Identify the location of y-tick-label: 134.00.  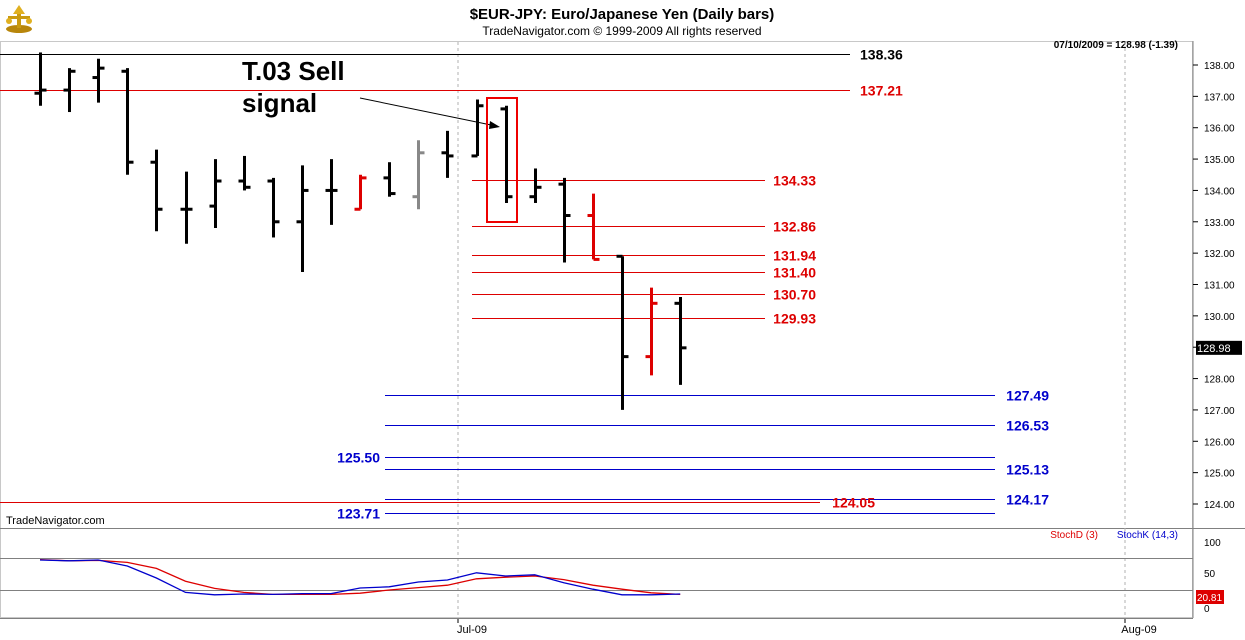
(1219, 191).